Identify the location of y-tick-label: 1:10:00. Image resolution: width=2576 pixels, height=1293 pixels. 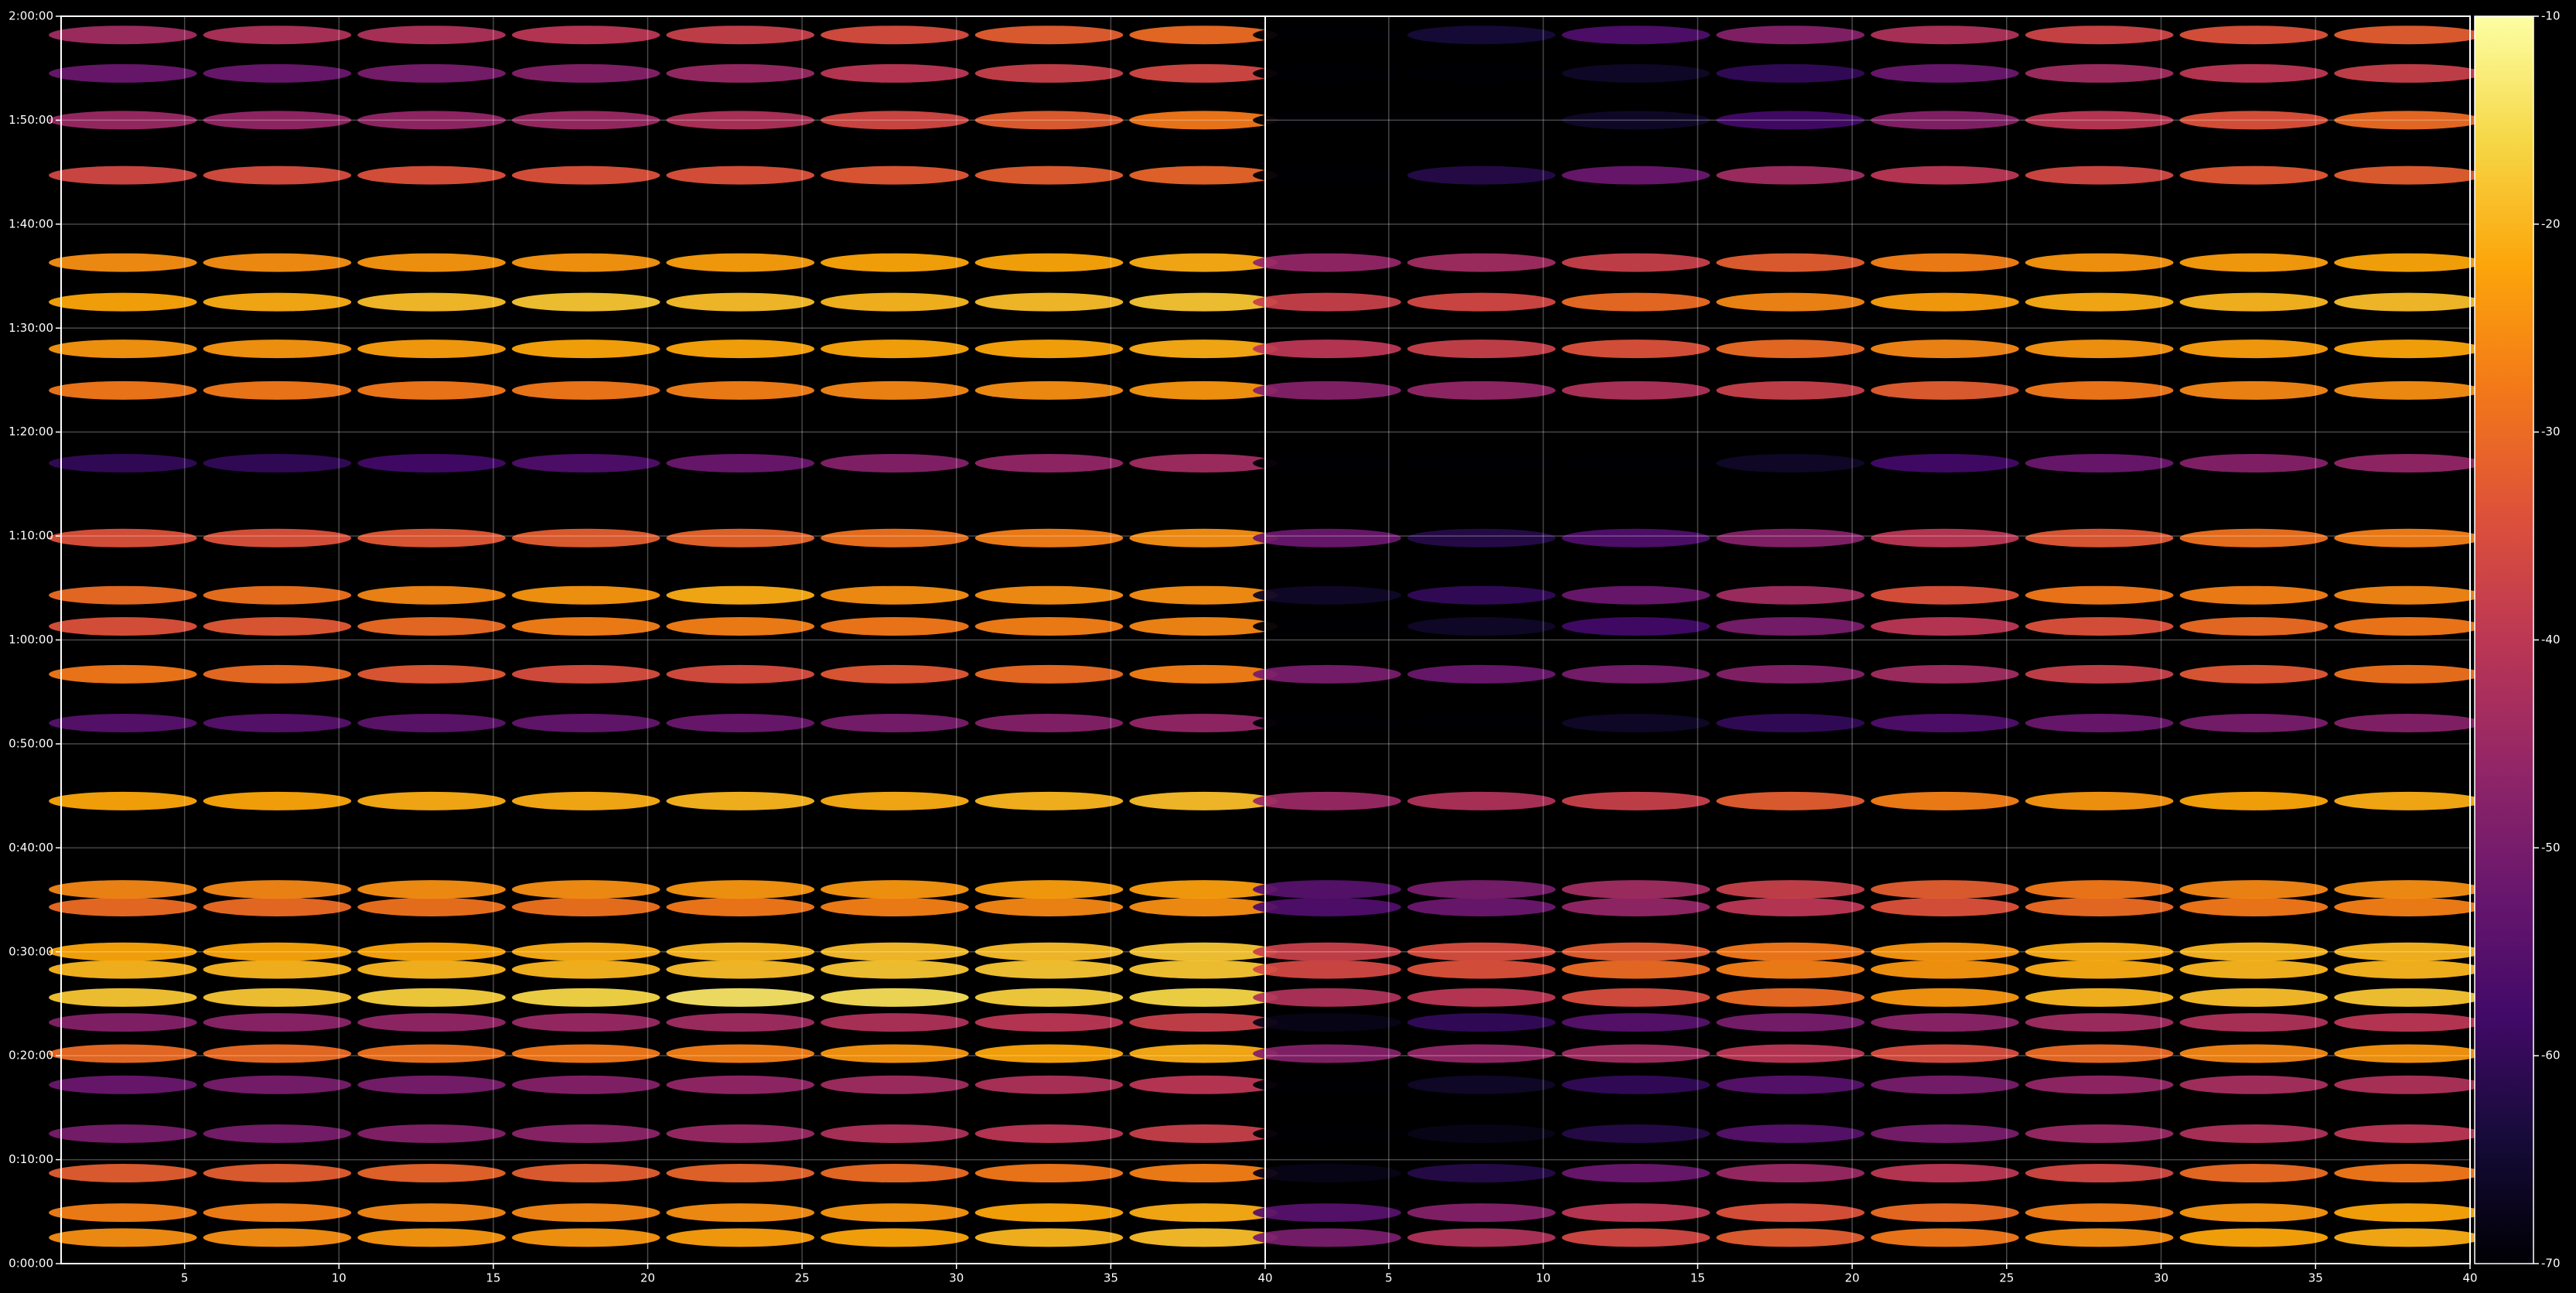
(31, 536).